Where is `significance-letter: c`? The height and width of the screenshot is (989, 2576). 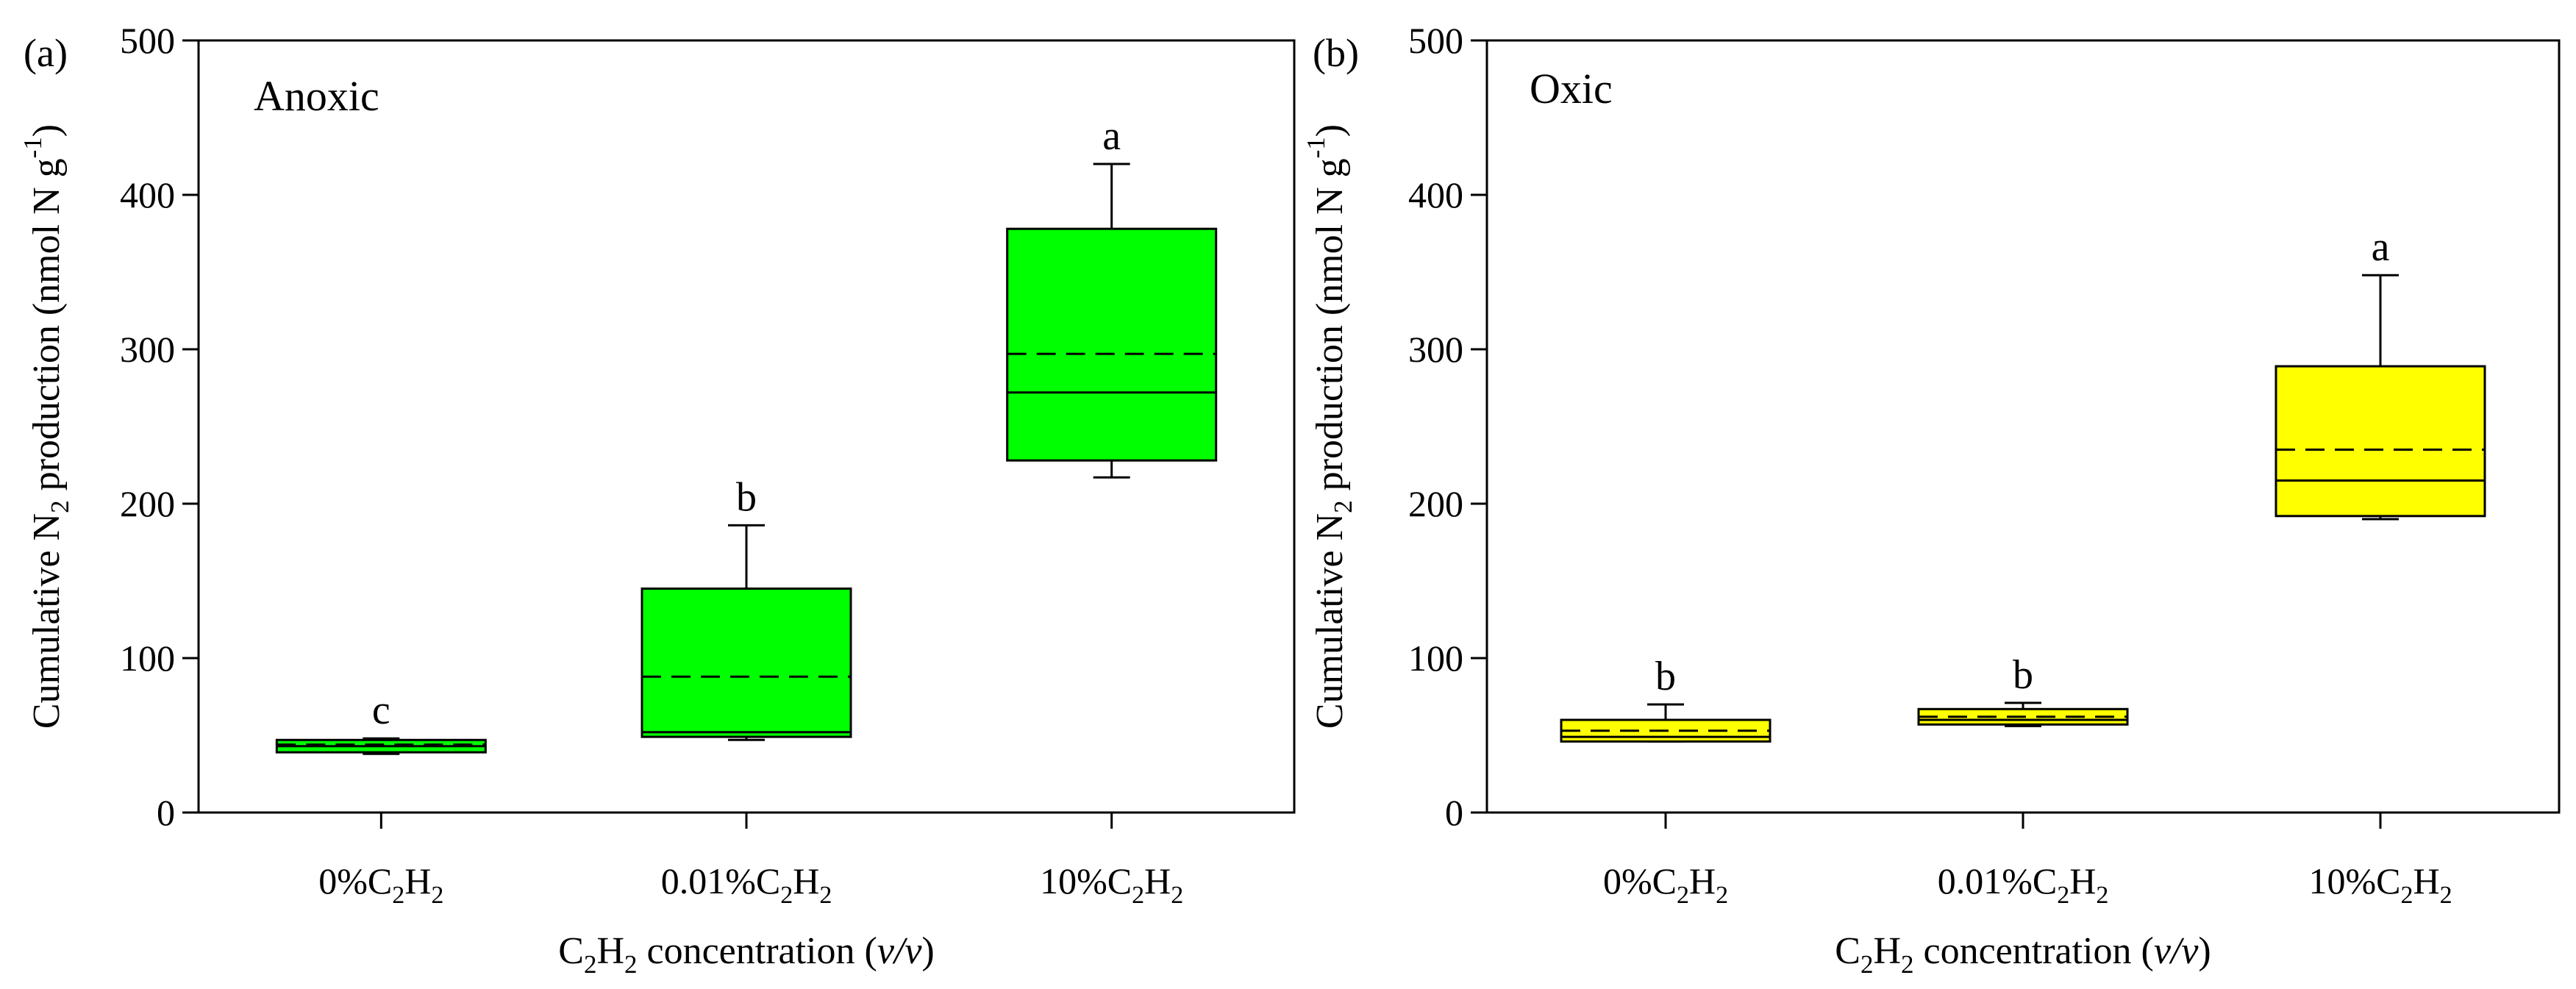
significance-letter: c is located at coordinates (381, 710).